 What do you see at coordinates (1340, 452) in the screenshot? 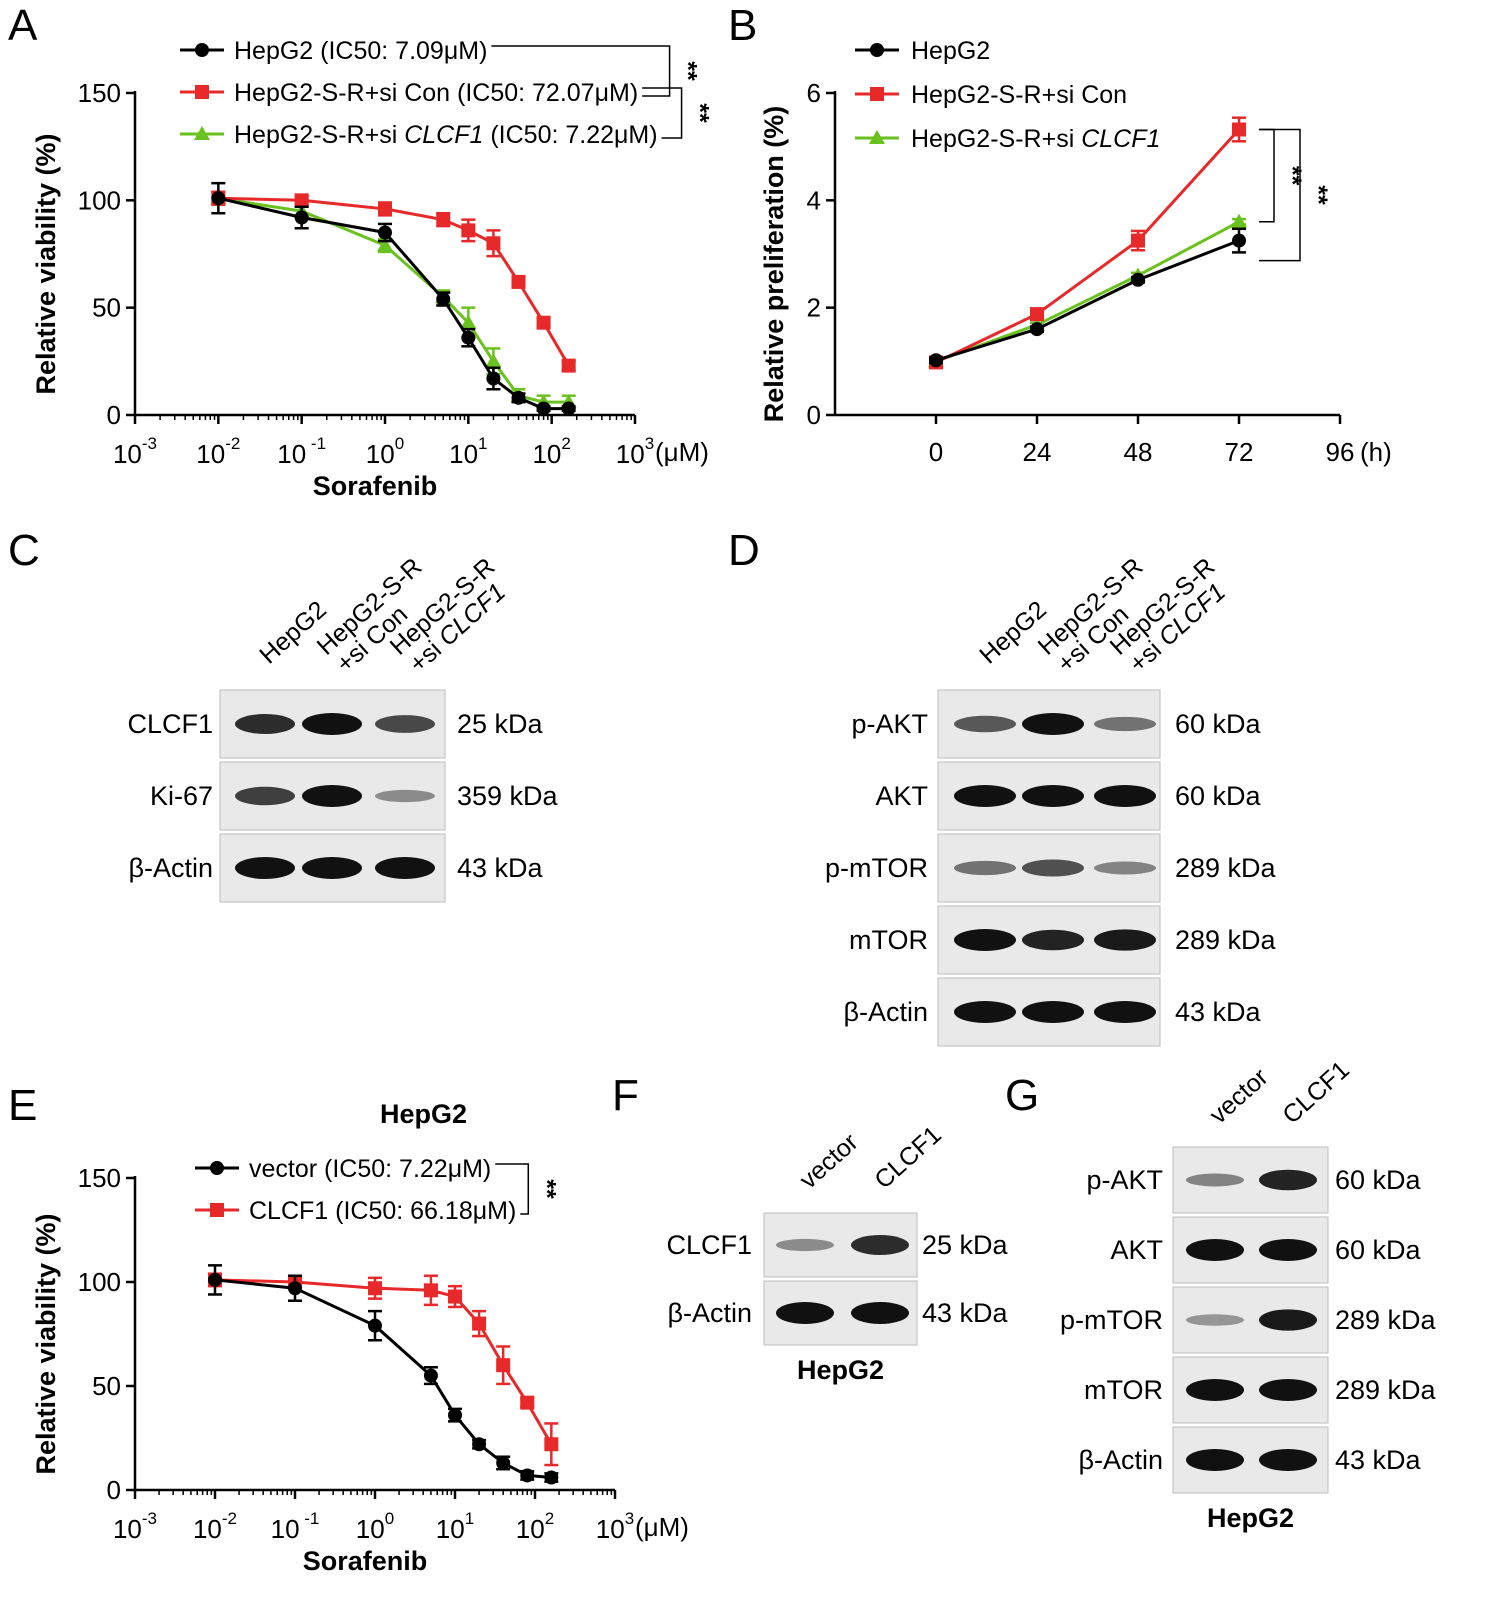
I see `x-tick-label: 96` at bounding box center [1340, 452].